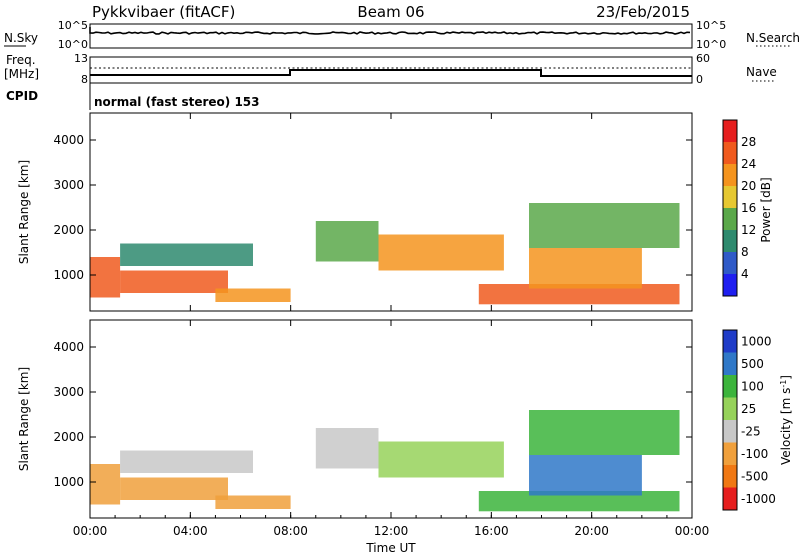  Describe the element at coordinates (703, 58) in the screenshot. I see `freq-right-tick-high: 60` at that location.